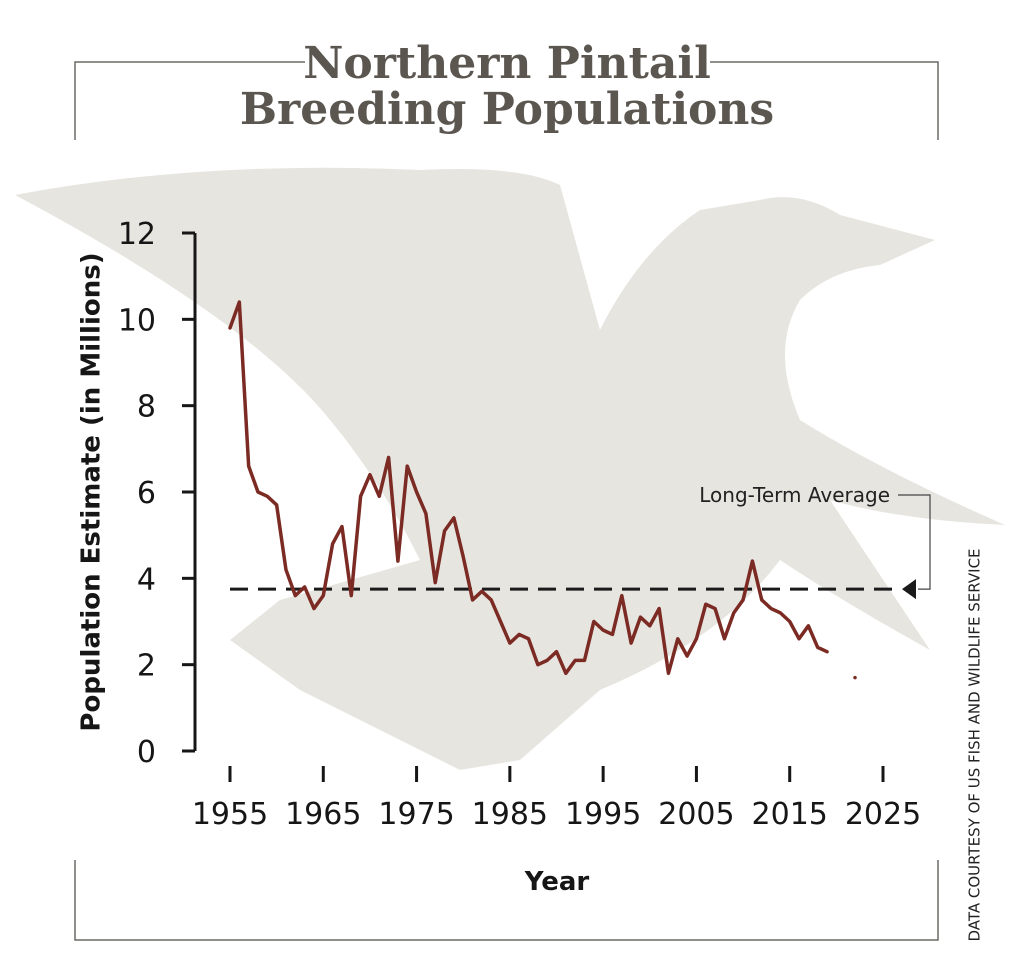  What do you see at coordinates (137, 320) in the screenshot?
I see `y-tick-label: 10` at bounding box center [137, 320].